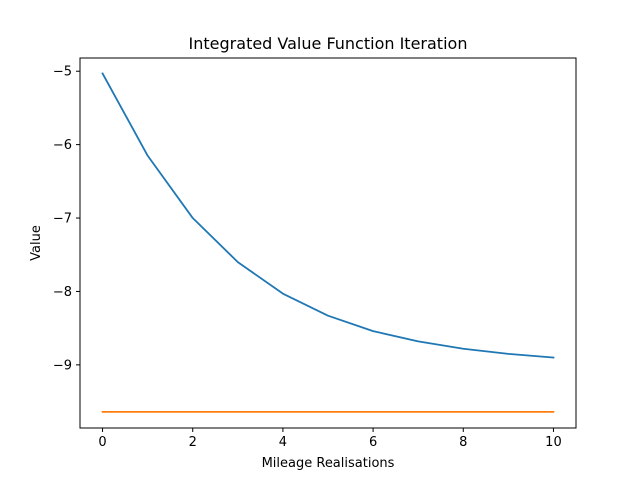  What do you see at coordinates (328, 43) in the screenshot?
I see `chart-title: Integrated Value Function Iteration` at bounding box center [328, 43].